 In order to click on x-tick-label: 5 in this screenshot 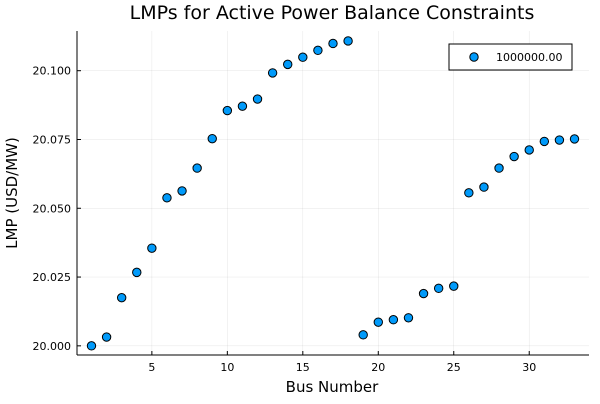, I will do `click(151, 367)`.